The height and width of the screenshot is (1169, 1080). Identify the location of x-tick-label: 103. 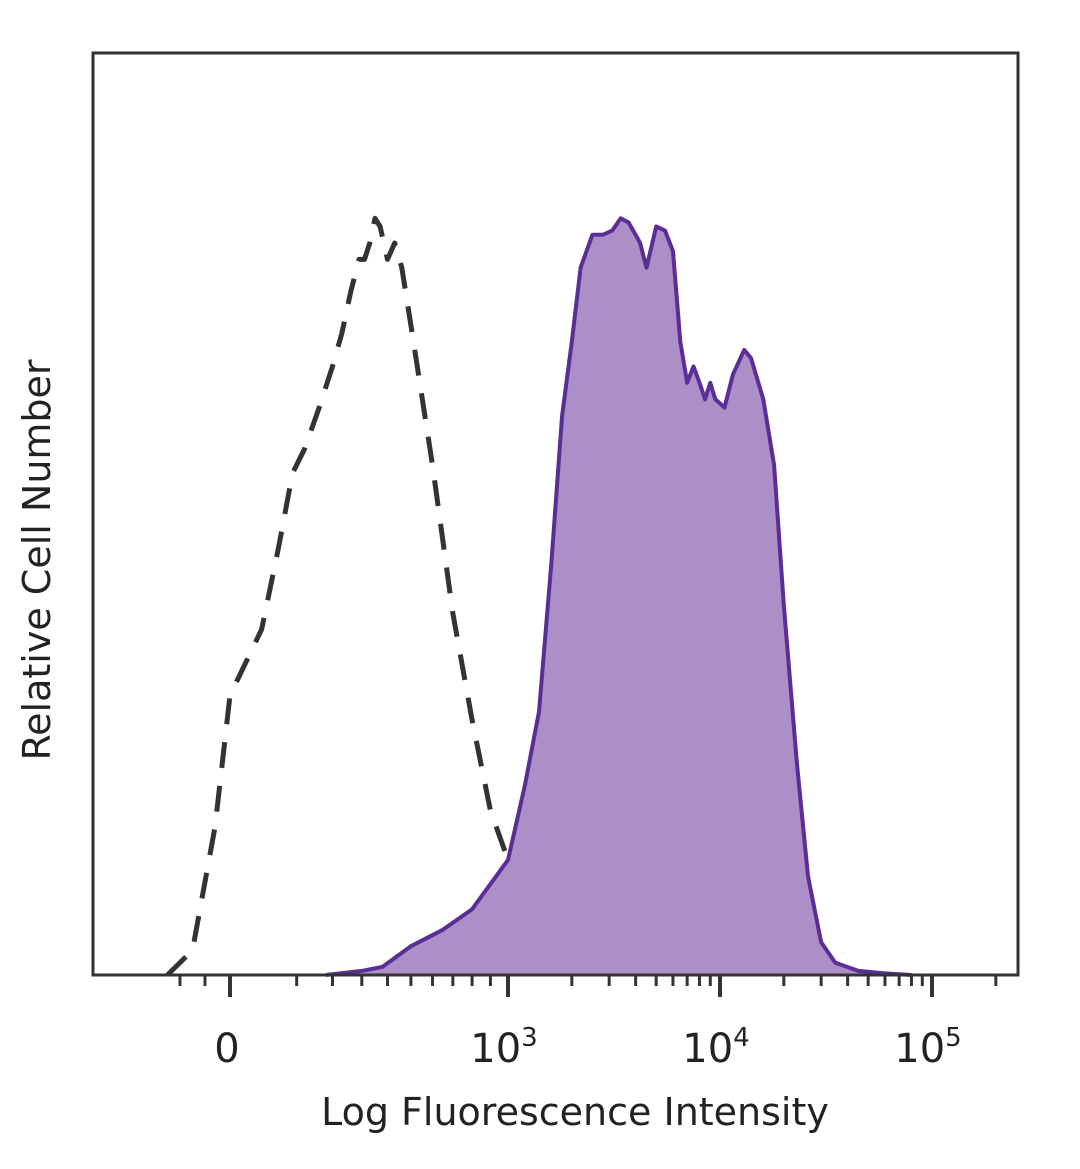
(503, 1047).